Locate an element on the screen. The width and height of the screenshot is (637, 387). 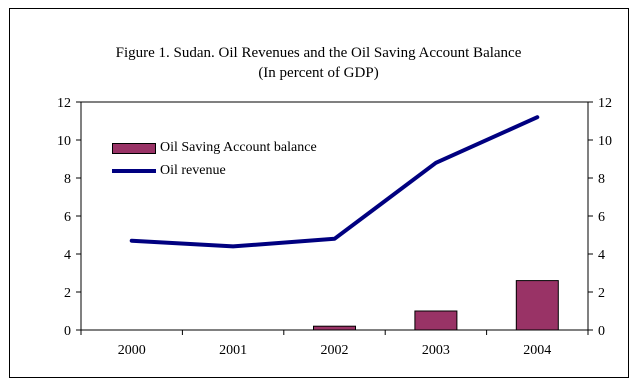
x-tick-label: 2004 is located at coordinates (537, 350).